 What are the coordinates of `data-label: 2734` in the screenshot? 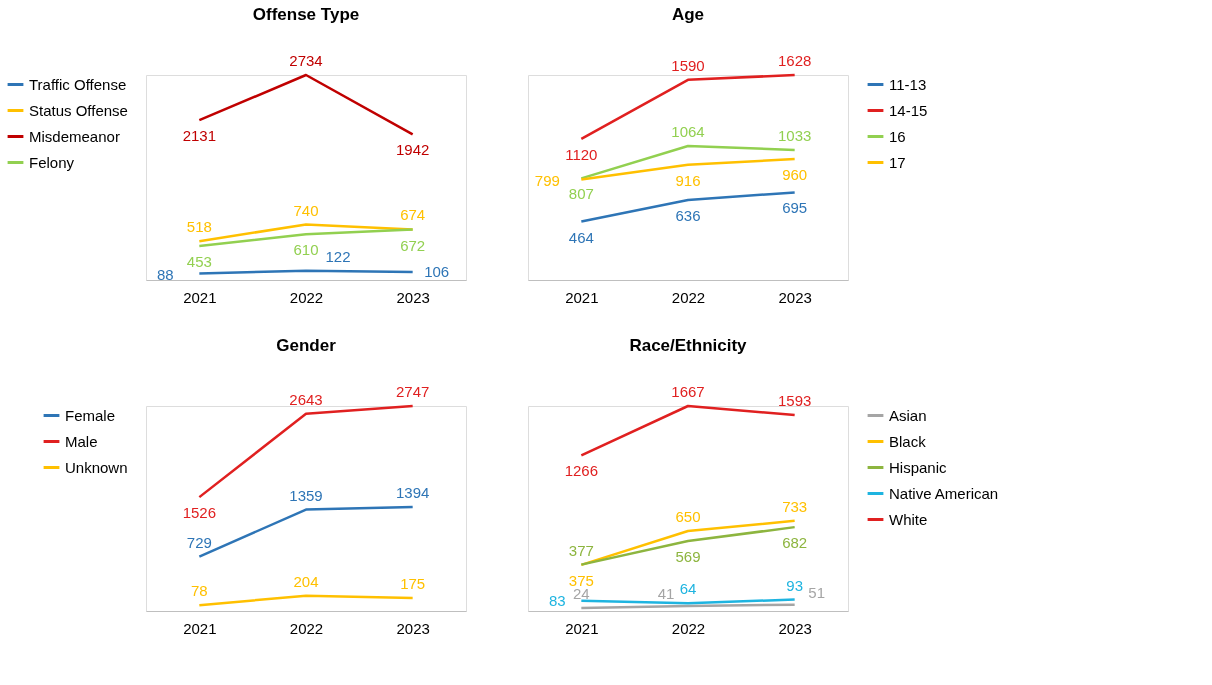 It's located at (306, 60).